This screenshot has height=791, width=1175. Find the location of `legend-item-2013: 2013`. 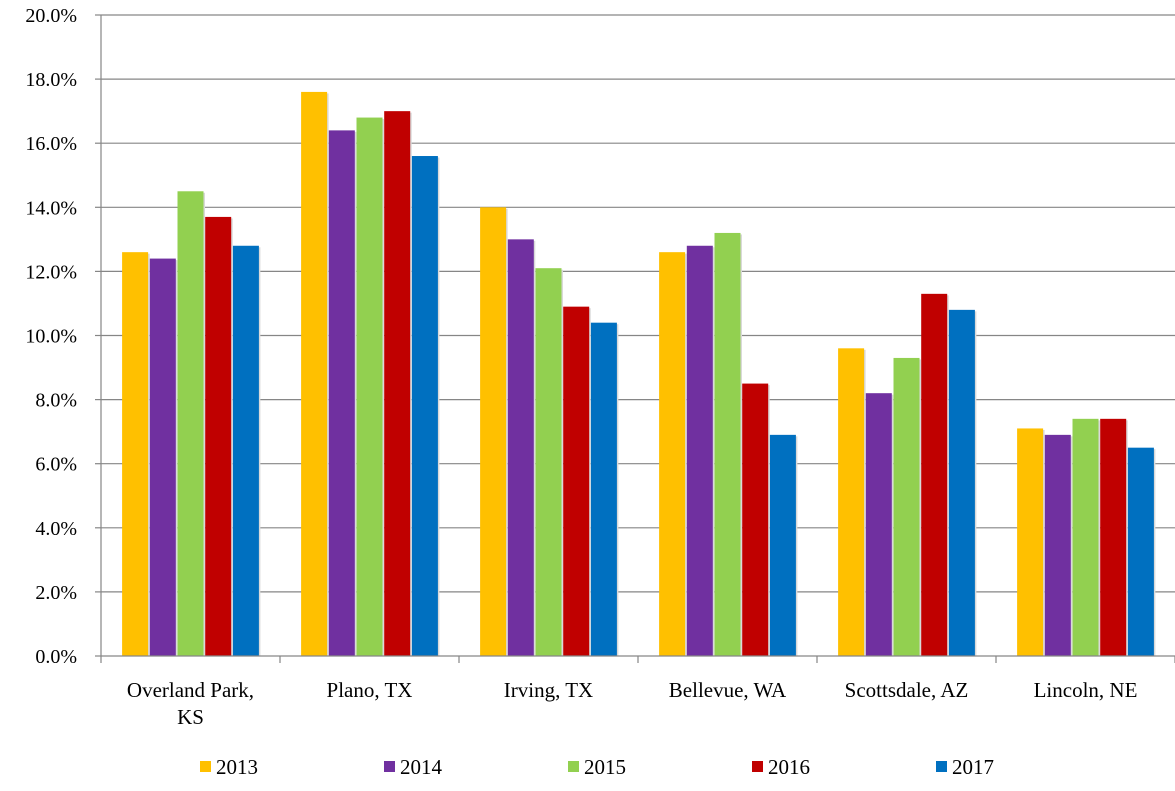

legend-item-2013: 2013 is located at coordinates (229, 767).